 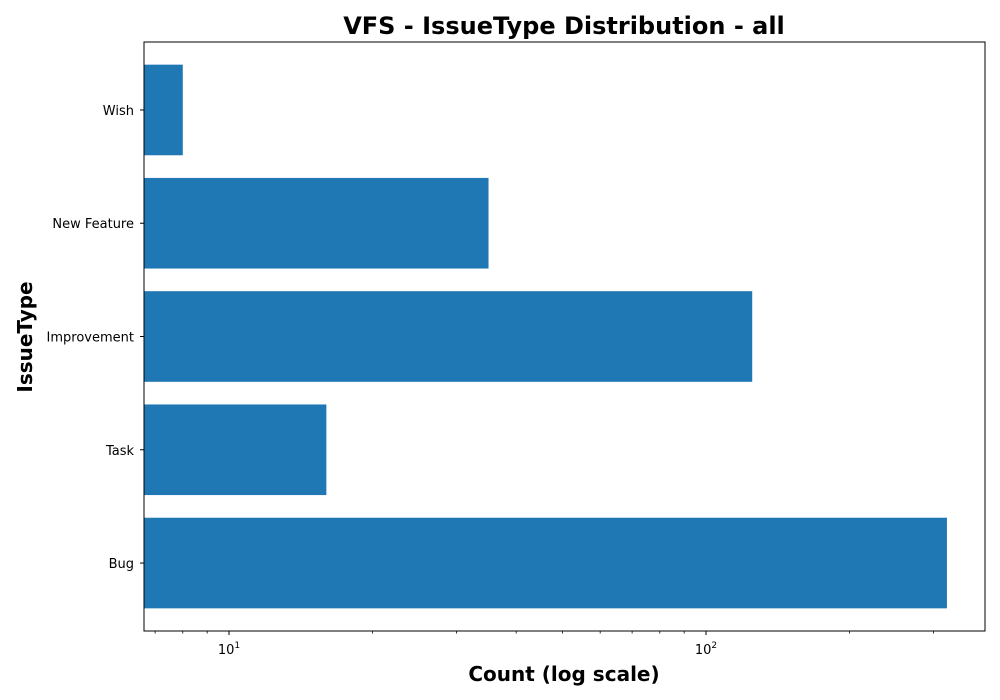 I want to click on bar-task, so click(x=235, y=450).